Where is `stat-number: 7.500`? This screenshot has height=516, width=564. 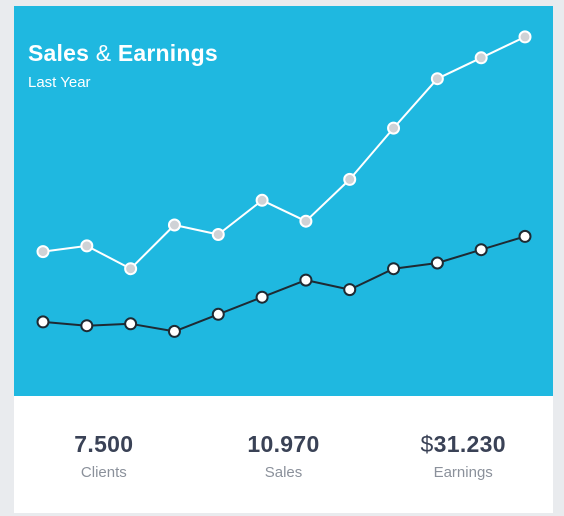
stat-number: 7.500 is located at coordinates (104, 444).